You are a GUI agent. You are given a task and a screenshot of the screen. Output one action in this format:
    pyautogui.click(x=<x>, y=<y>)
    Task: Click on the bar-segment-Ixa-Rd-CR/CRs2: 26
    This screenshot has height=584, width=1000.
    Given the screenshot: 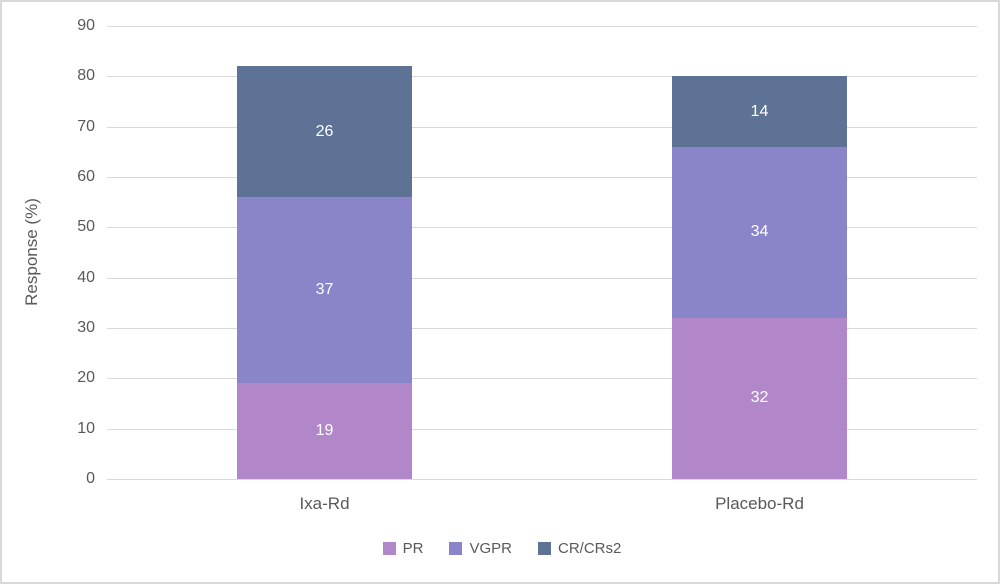 What is the action you would take?
    pyautogui.click(x=324, y=132)
    